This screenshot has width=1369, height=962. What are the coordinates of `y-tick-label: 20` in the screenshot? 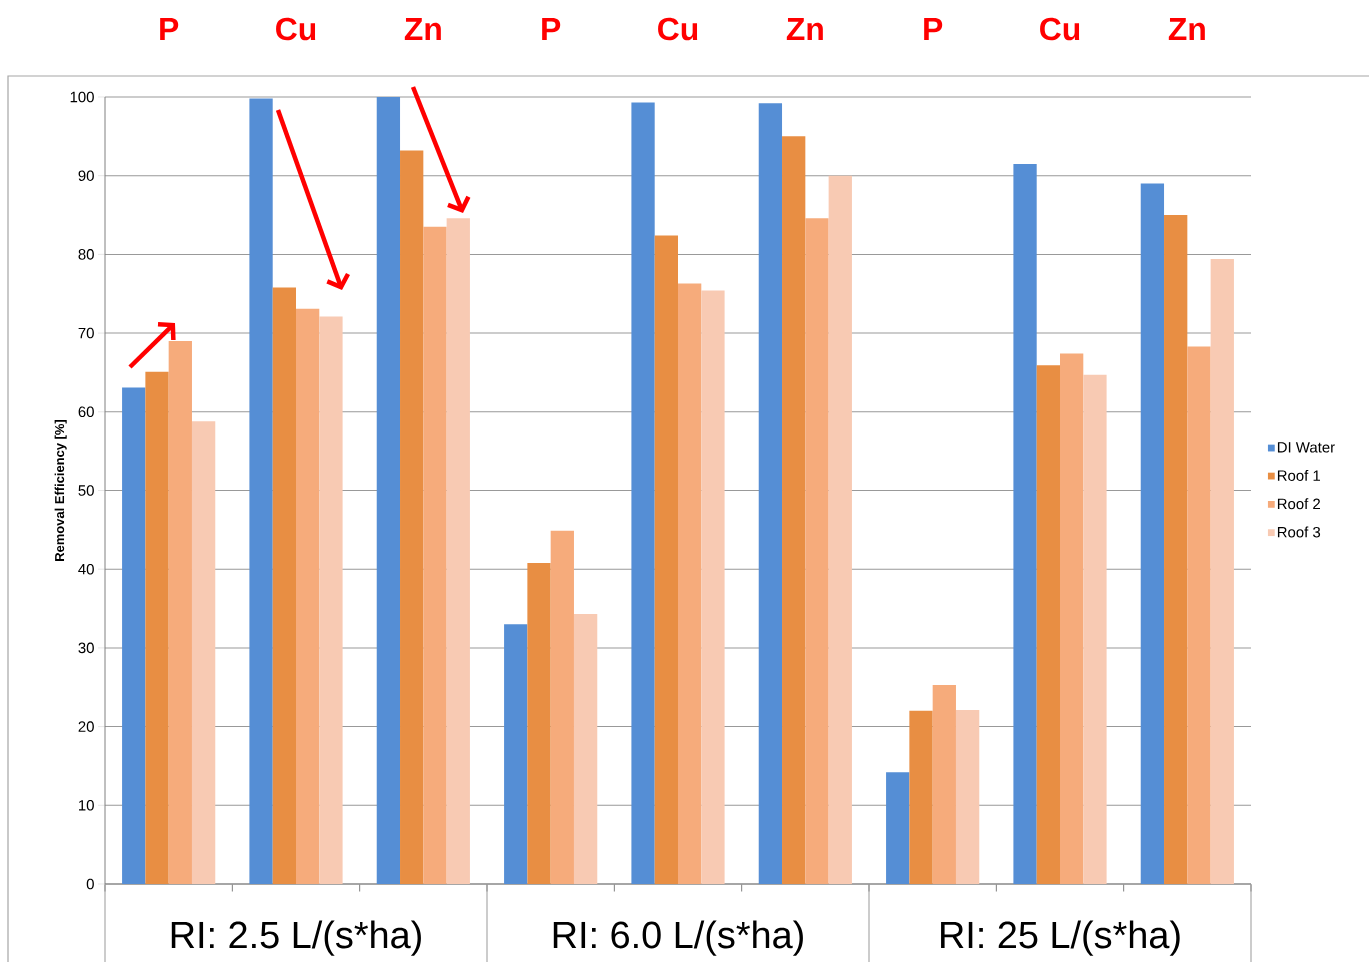 It's located at (86, 726).